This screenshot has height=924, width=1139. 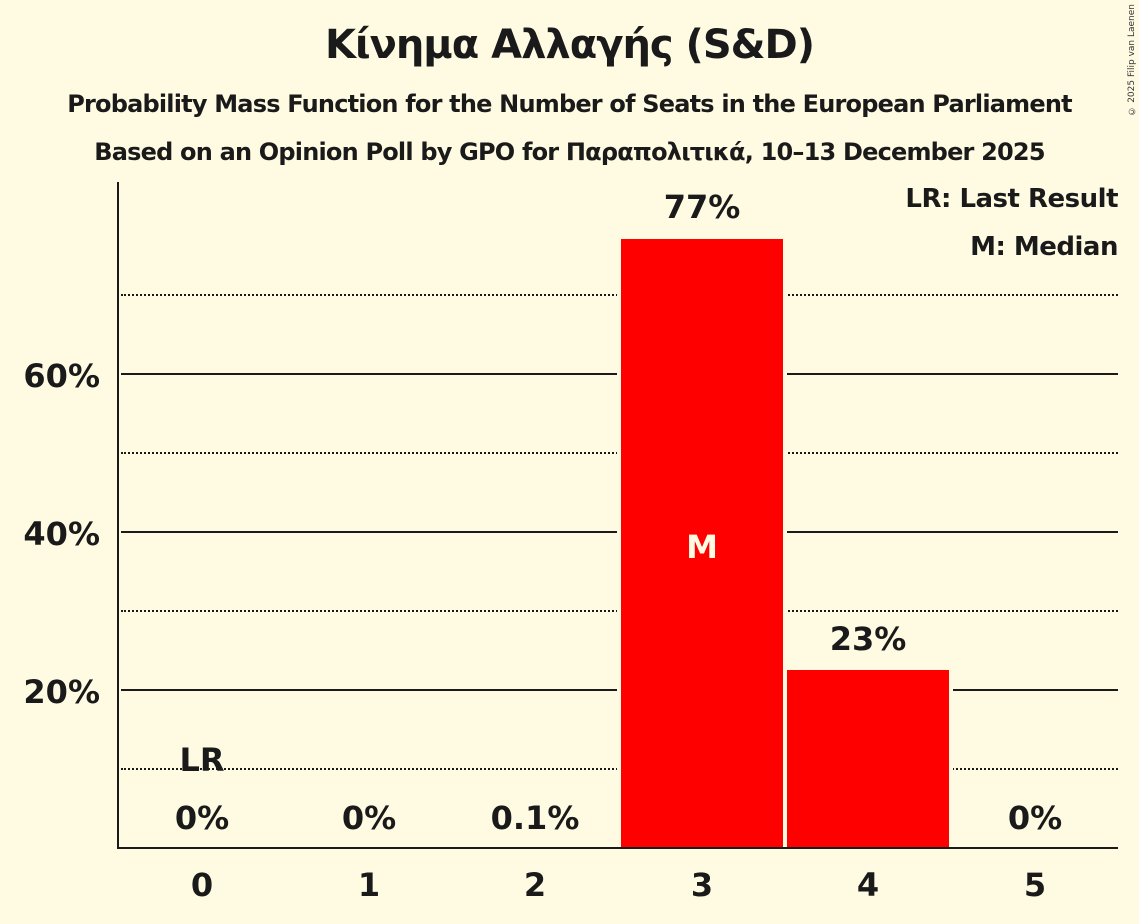 I want to click on value-label-1: 0%, so click(x=369, y=818).